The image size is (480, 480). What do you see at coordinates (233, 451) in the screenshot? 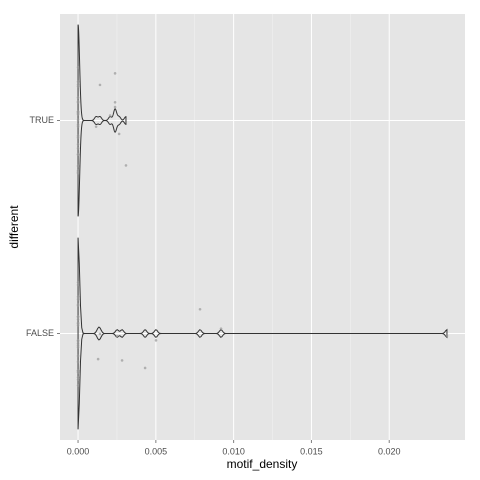
I see `x-tick-label: 0.010` at bounding box center [233, 451].